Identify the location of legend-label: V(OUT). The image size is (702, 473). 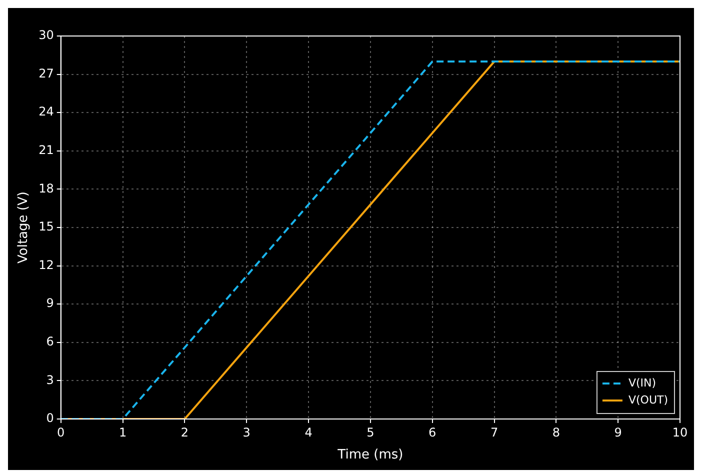
(648, 399).